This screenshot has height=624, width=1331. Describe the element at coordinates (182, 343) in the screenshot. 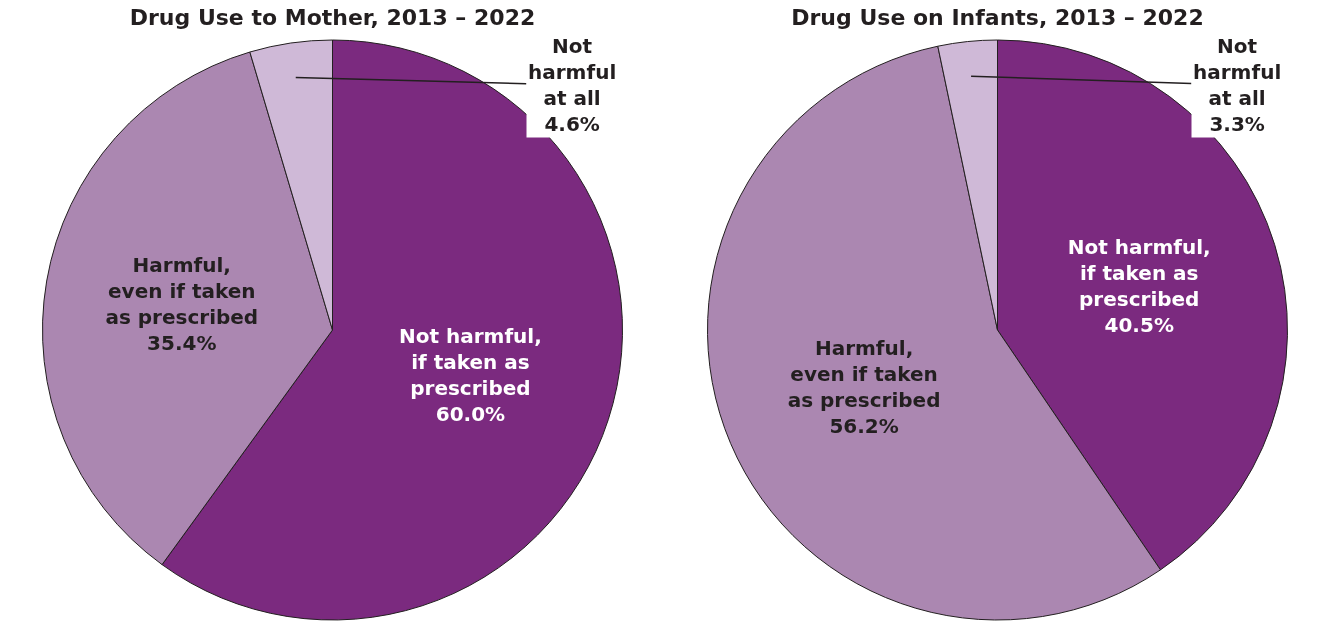

I see `data-label: 35.4%` at that location.